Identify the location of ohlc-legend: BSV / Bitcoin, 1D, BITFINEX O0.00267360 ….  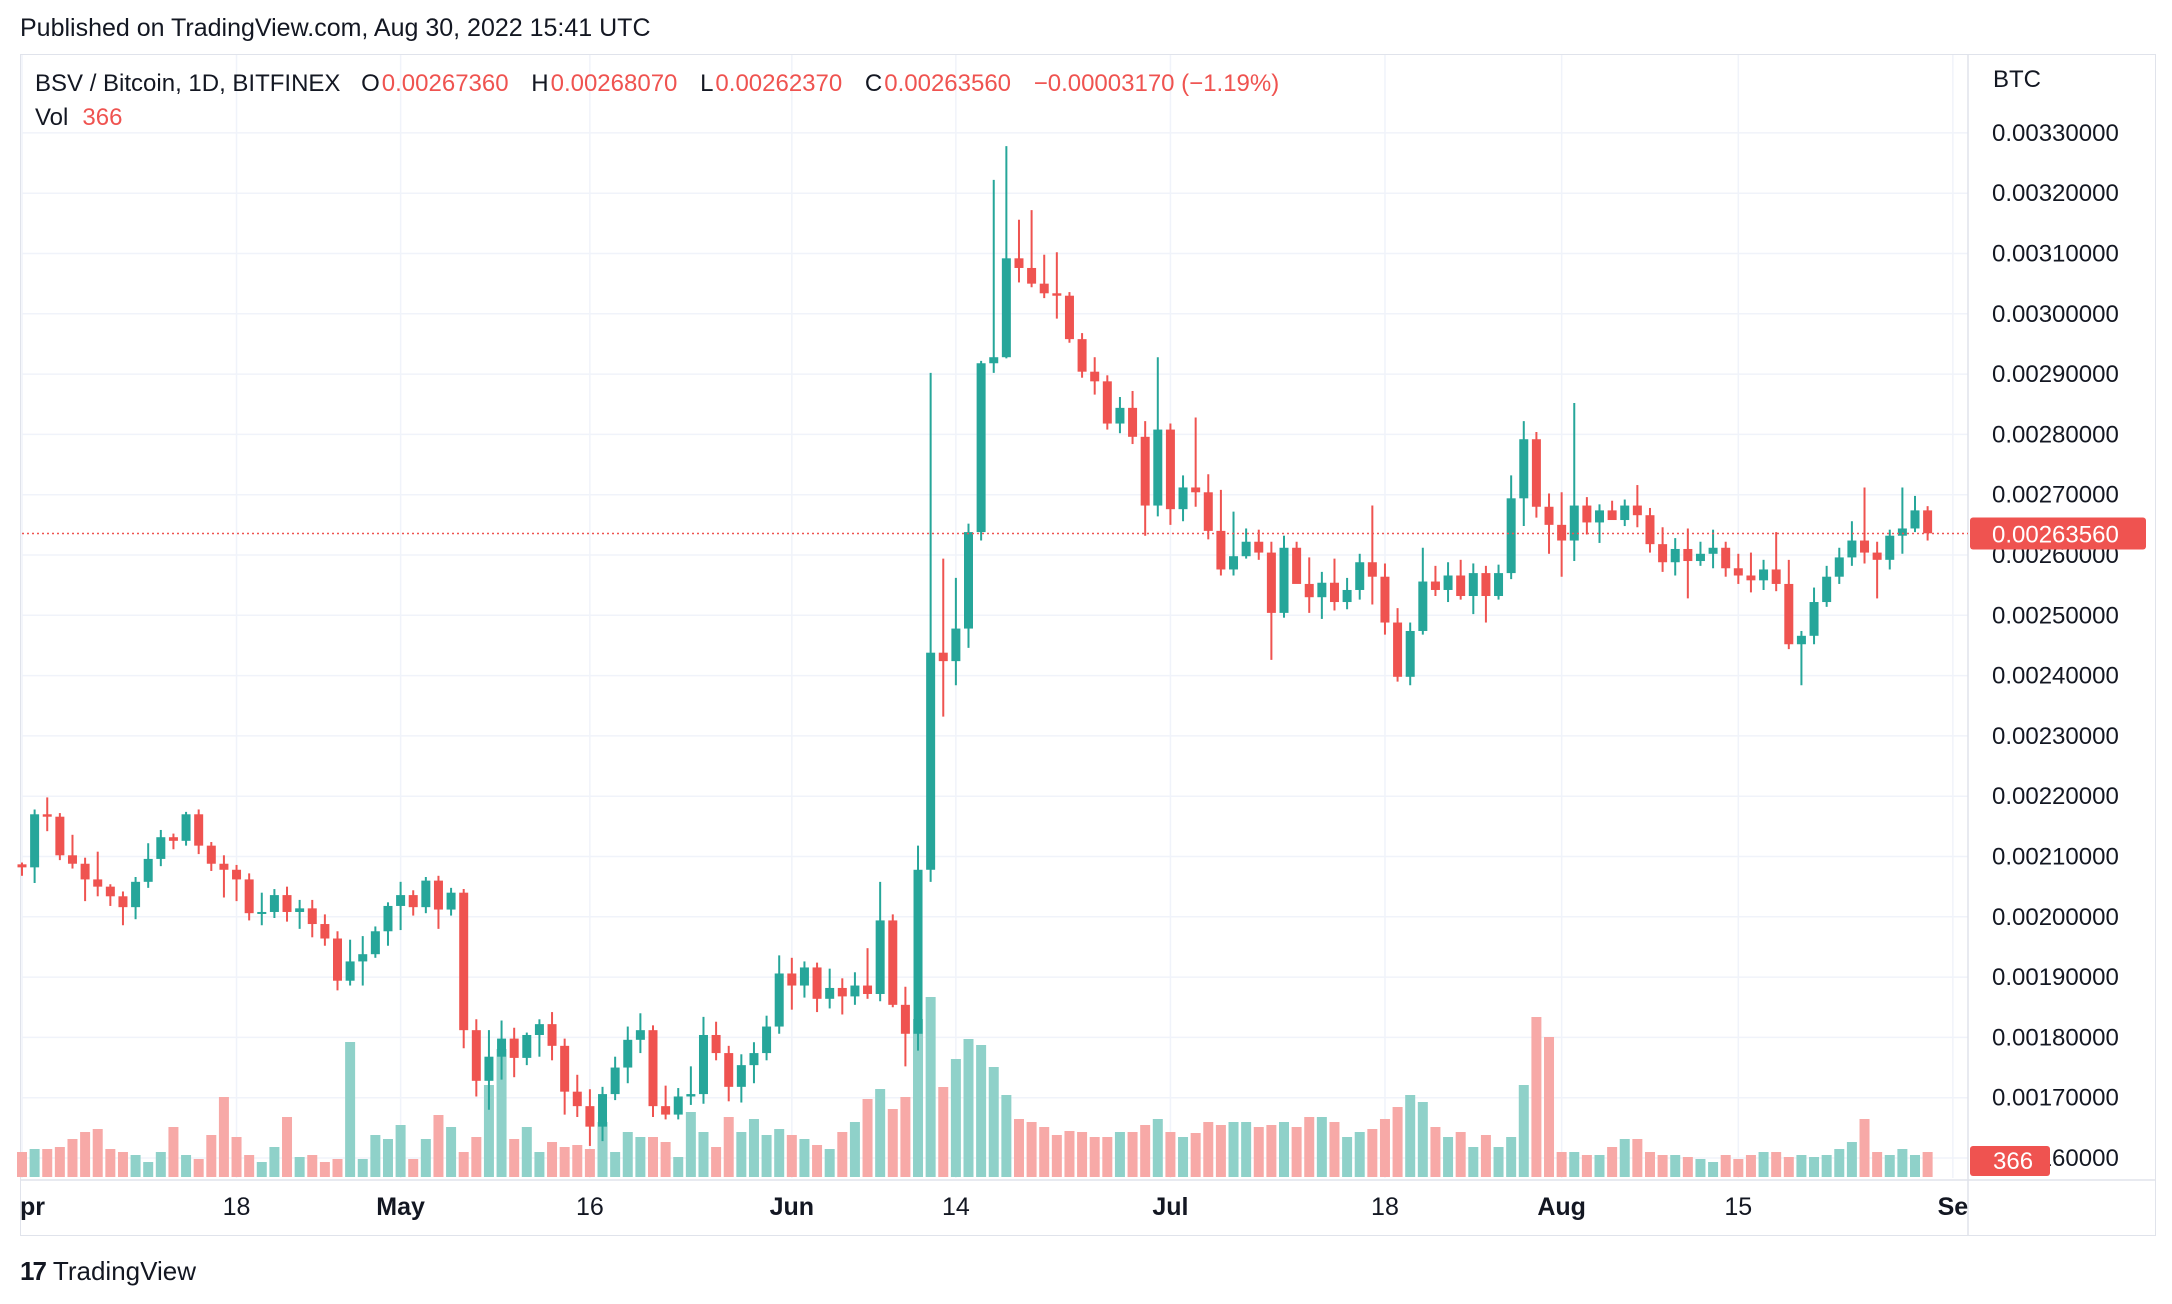
(665, 84).